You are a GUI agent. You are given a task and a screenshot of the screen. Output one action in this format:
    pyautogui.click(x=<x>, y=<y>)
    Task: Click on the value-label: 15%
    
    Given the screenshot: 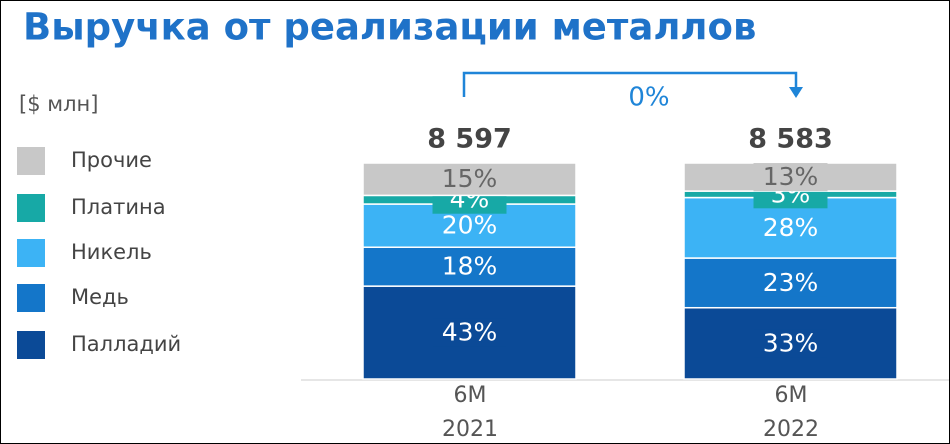 What is the action you would take?
    pyautogui.click(x=470, y=178)
    